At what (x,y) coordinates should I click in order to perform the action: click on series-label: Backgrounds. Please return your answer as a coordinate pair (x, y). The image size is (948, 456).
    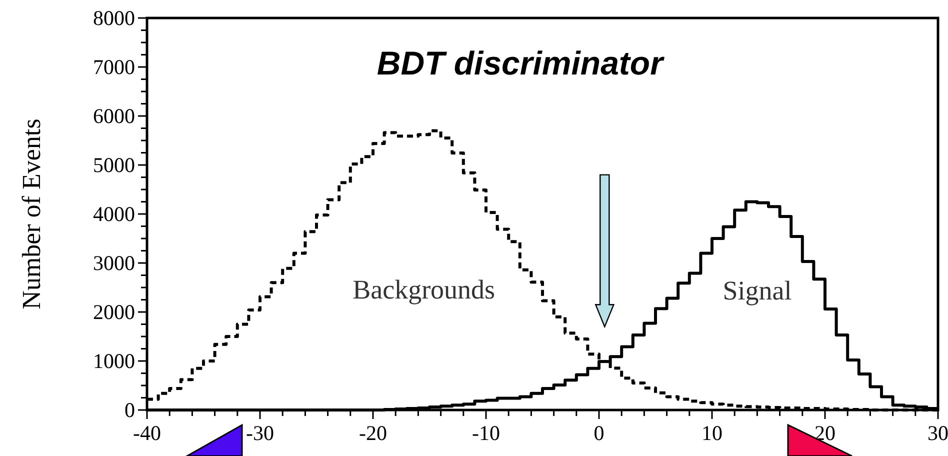
    Looking at the image, I should click on (424, 289).